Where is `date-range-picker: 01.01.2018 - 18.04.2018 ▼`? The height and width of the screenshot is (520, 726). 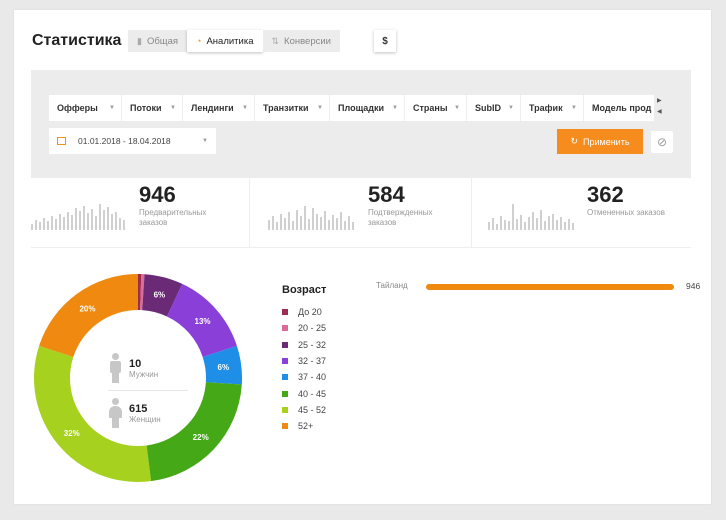
date-range-picker: 01.01.2018 - 18.04.2018 ▼ is located at coordinates (132, 141).